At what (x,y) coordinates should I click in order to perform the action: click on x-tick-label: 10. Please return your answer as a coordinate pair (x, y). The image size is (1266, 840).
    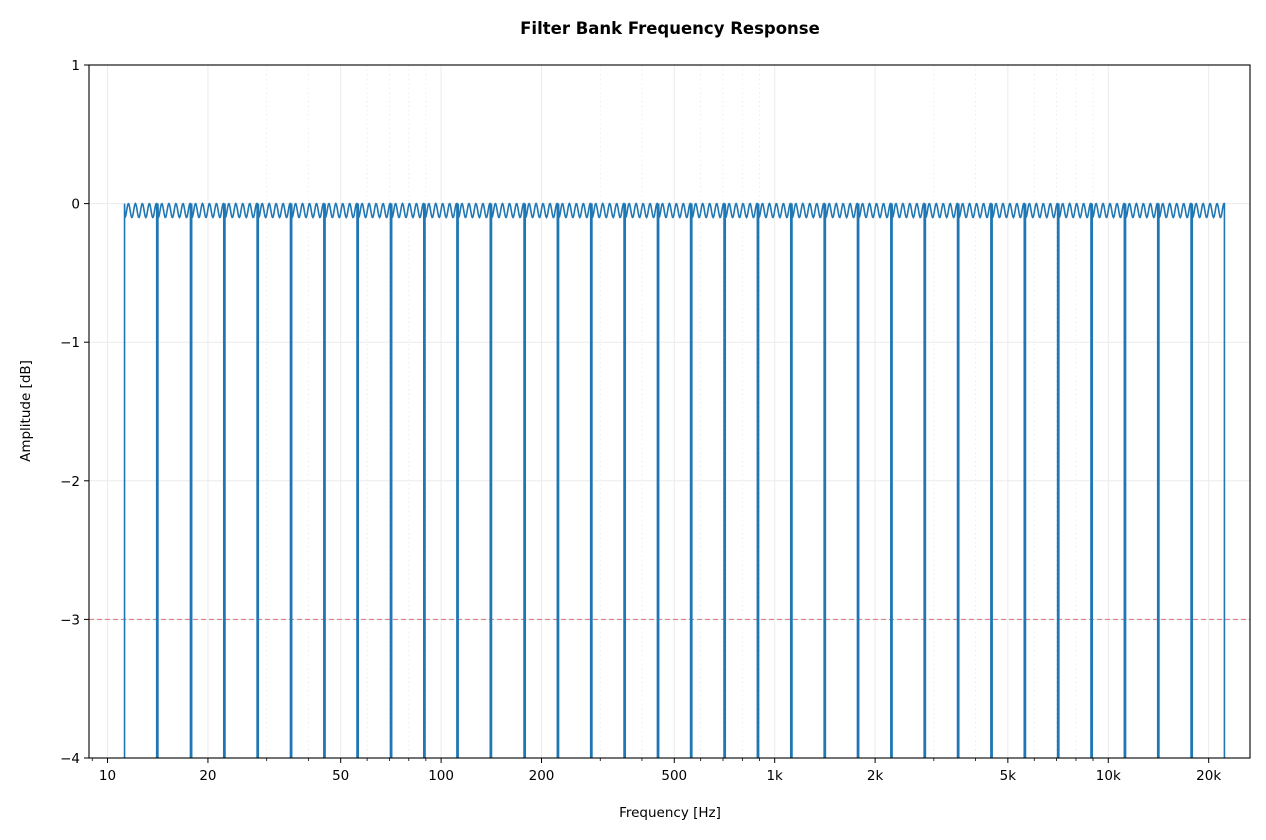
    Looking at the image, I should click on (107, 776).